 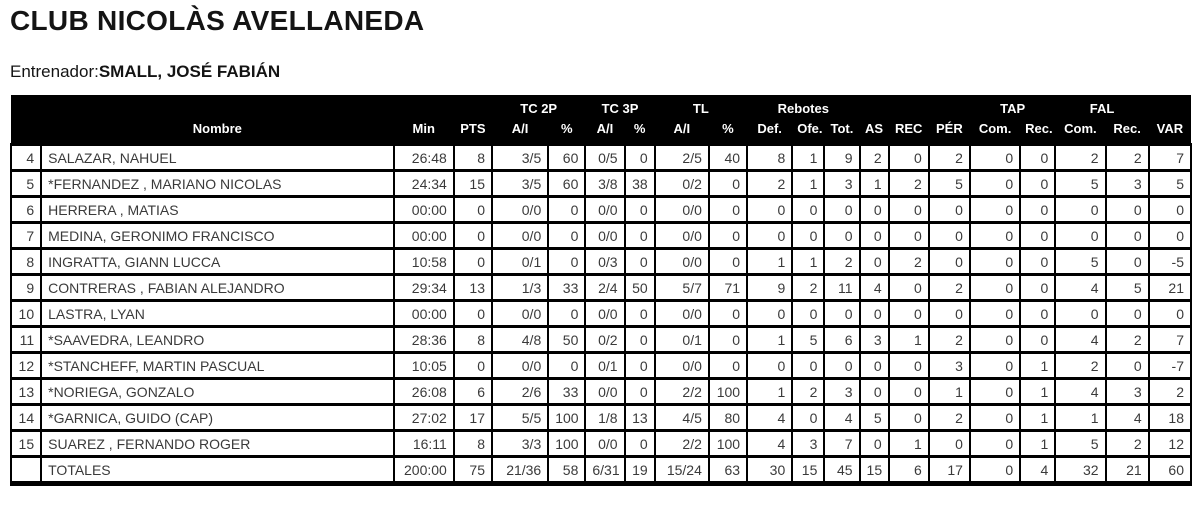 I want to click on totals-stat-cell: 15, so click(x=874, y=470).